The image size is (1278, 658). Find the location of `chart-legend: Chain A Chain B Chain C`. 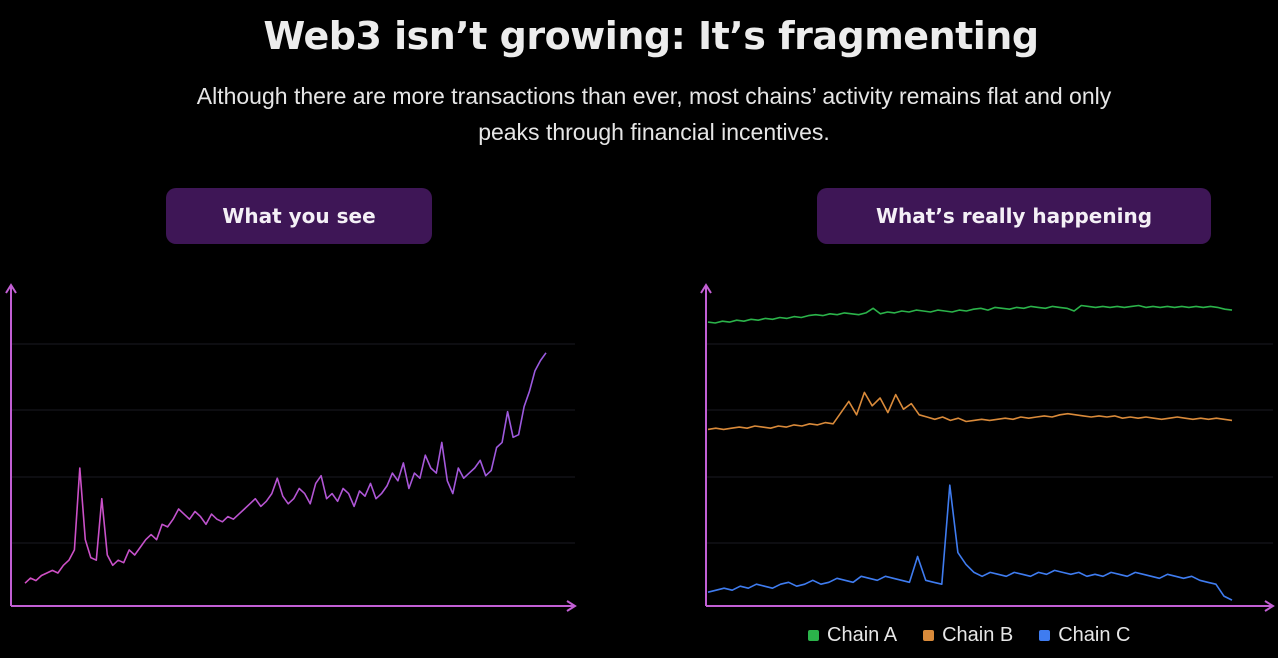

chart-legend: Chain A Chain B Chain C is located at coordinates (969, 635).